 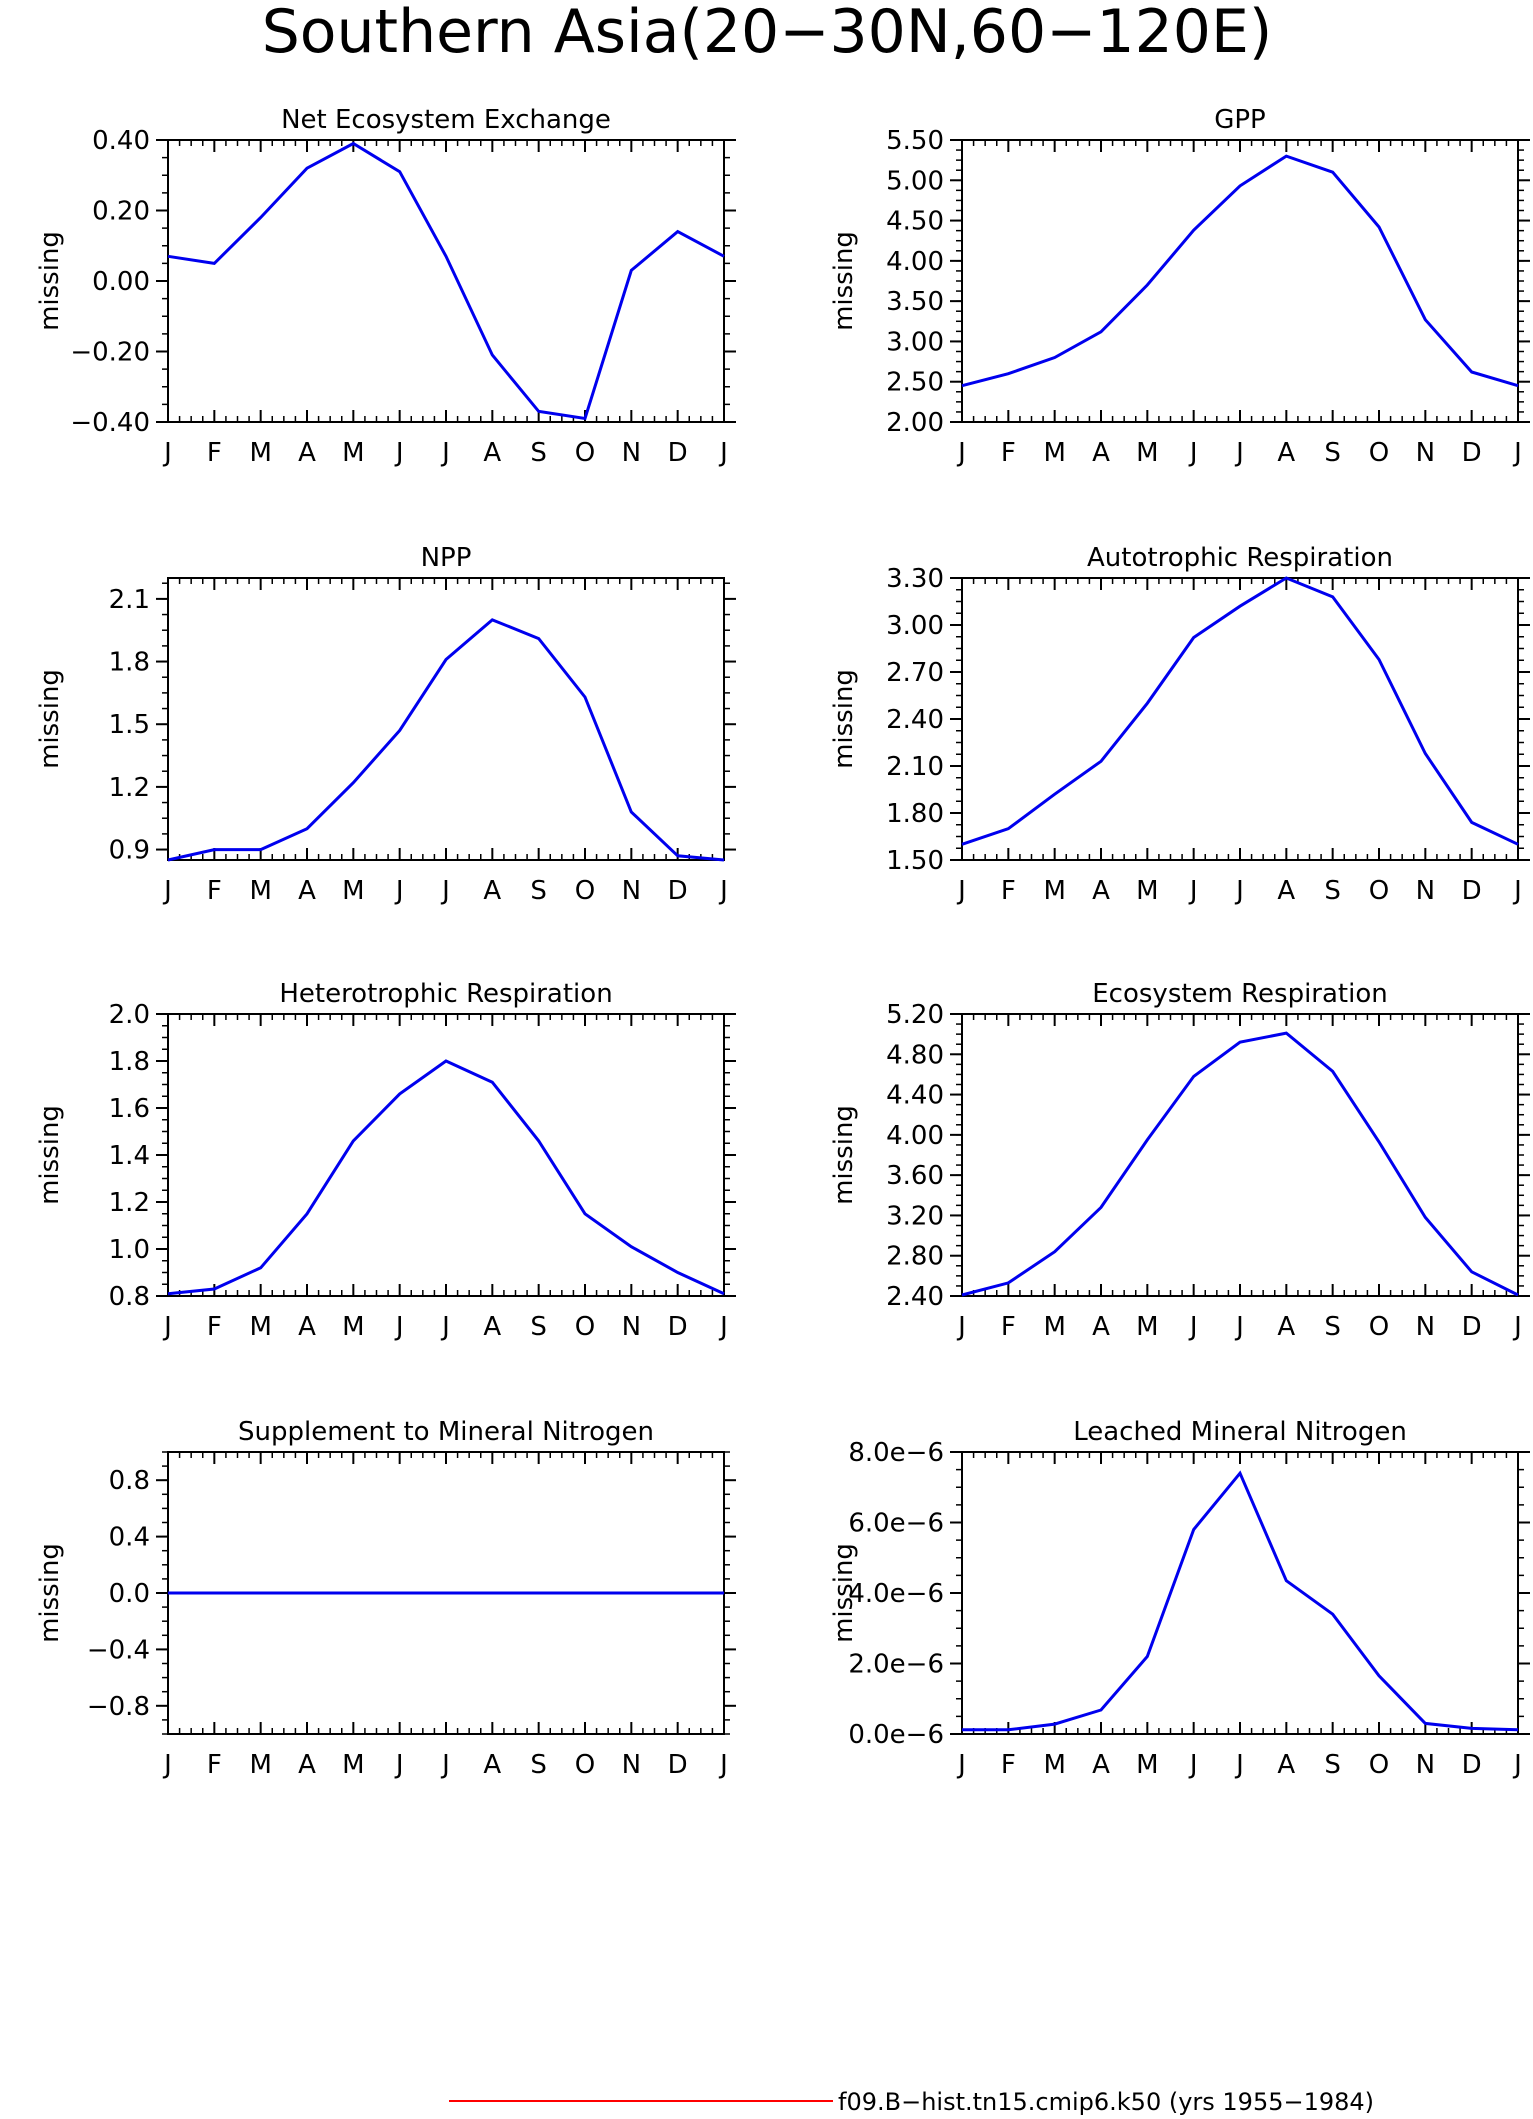 I want to click on y-tick-label: 0.0e−6, so click(x=896, y=1735).